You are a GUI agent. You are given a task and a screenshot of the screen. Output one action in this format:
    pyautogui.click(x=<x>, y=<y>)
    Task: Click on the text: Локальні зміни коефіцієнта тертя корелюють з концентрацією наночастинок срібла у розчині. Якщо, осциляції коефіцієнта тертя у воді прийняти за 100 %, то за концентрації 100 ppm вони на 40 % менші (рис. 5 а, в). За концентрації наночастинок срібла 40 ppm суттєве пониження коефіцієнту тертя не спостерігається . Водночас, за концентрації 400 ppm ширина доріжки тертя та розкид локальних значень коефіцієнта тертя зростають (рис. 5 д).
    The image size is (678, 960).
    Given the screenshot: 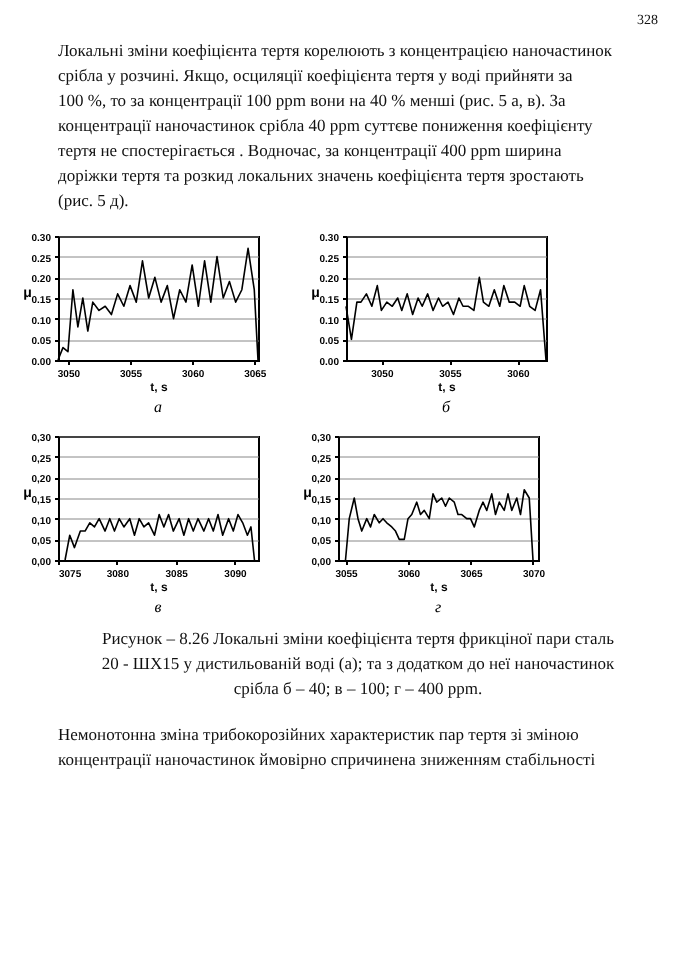 What is the action you would take?
    pyautogui.click(x=336, y=125)
    